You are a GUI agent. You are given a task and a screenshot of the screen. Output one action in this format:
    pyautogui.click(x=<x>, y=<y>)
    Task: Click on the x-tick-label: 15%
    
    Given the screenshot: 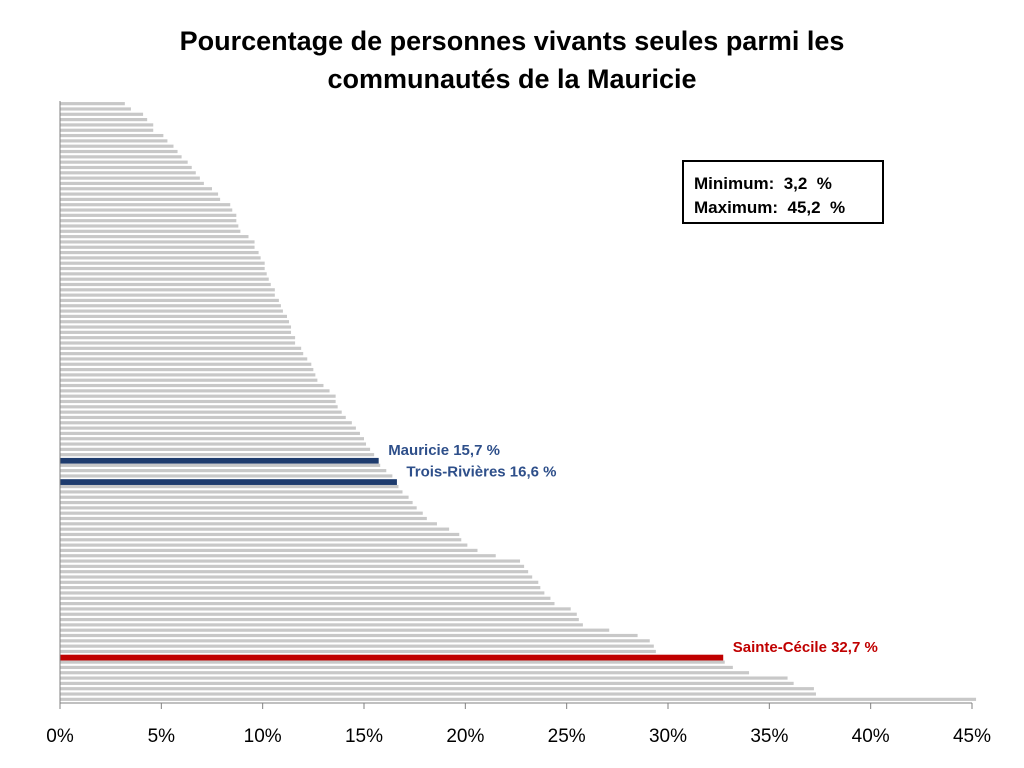 What is the action you would take?
    pyautogui.click(x=364, y=736)
    